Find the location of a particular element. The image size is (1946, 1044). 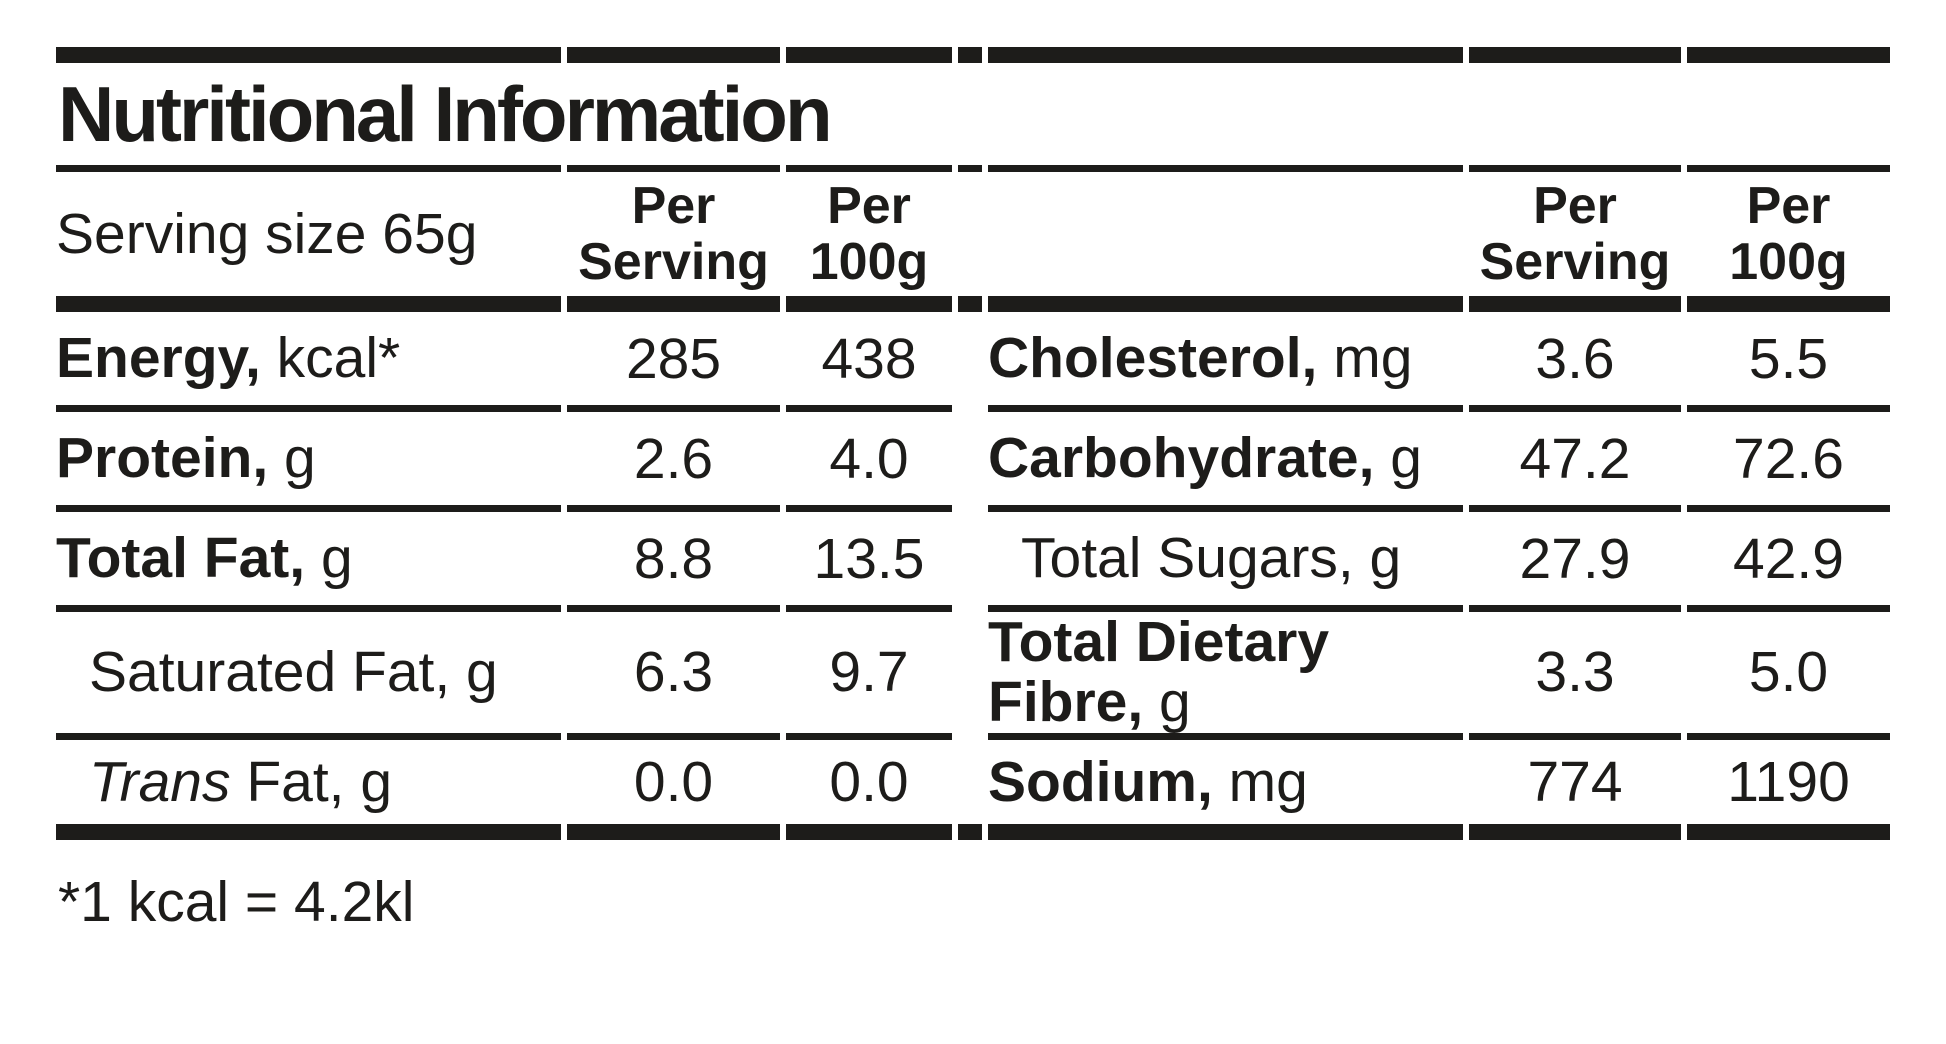

value-sodium-per-serving: 774 is located at coordinates (1575, 790).